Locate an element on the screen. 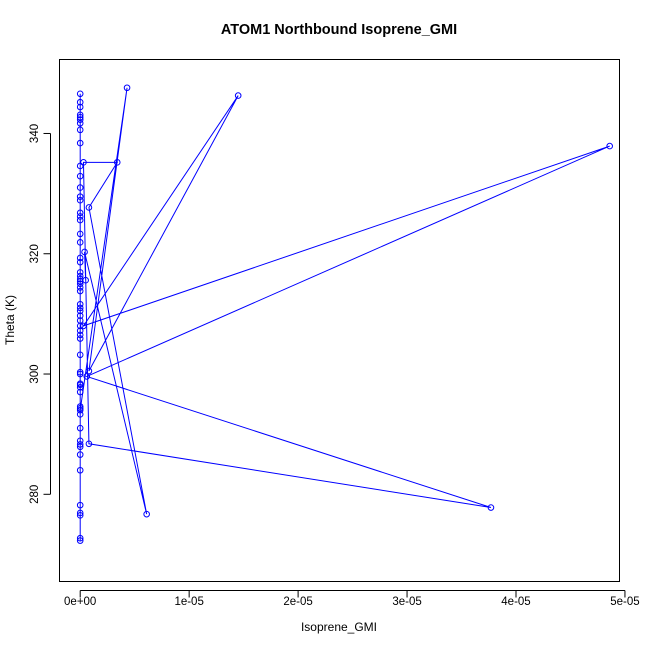 This screenshot has width=650, height=650. x-tick-label: 1e-05 is located at coordinates (188, 602).